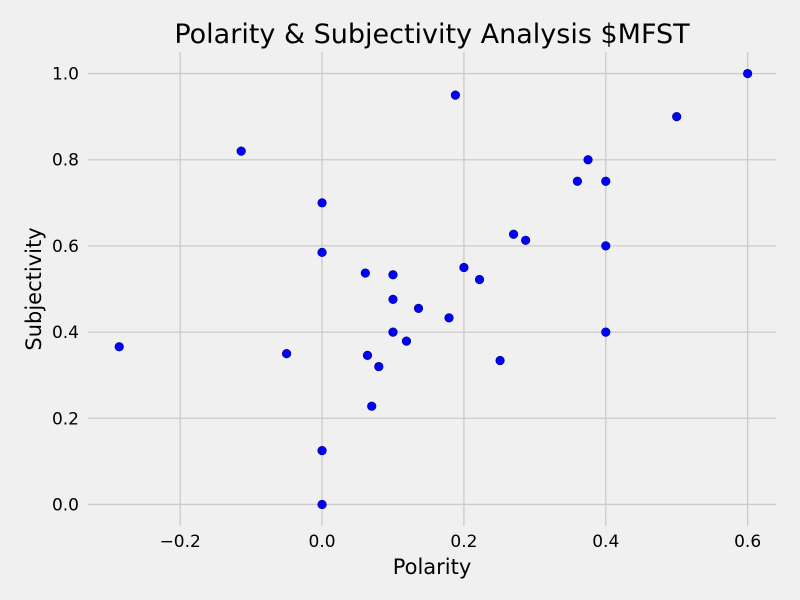  I want to click on chart-title: Polarity & Subjectivity Analysis $MFST, so click(432, 34).